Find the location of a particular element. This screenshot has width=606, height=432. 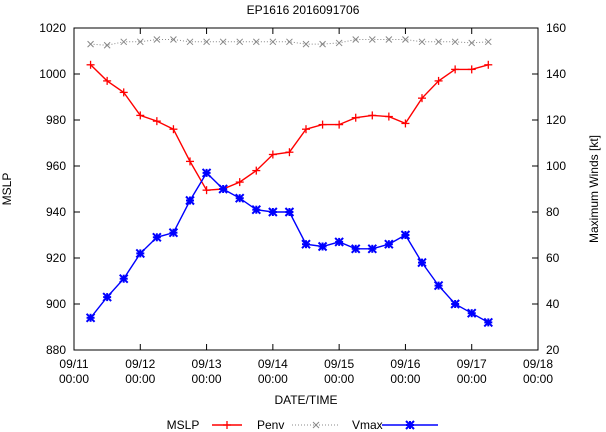

legend-title: MSLP is located at coordinates (183, 425).